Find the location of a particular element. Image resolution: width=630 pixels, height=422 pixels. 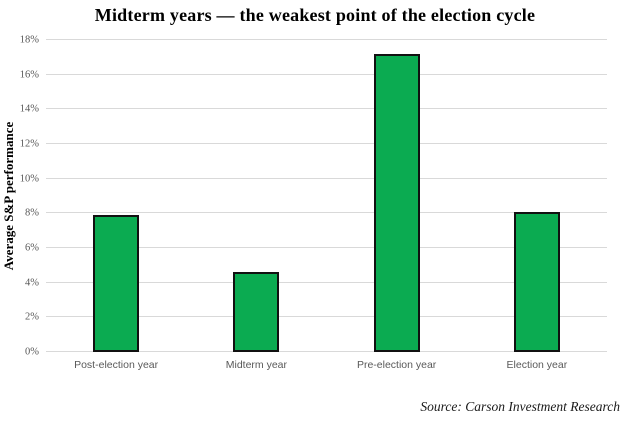

bar-pre-election-year is located at coordinates (396, 202).